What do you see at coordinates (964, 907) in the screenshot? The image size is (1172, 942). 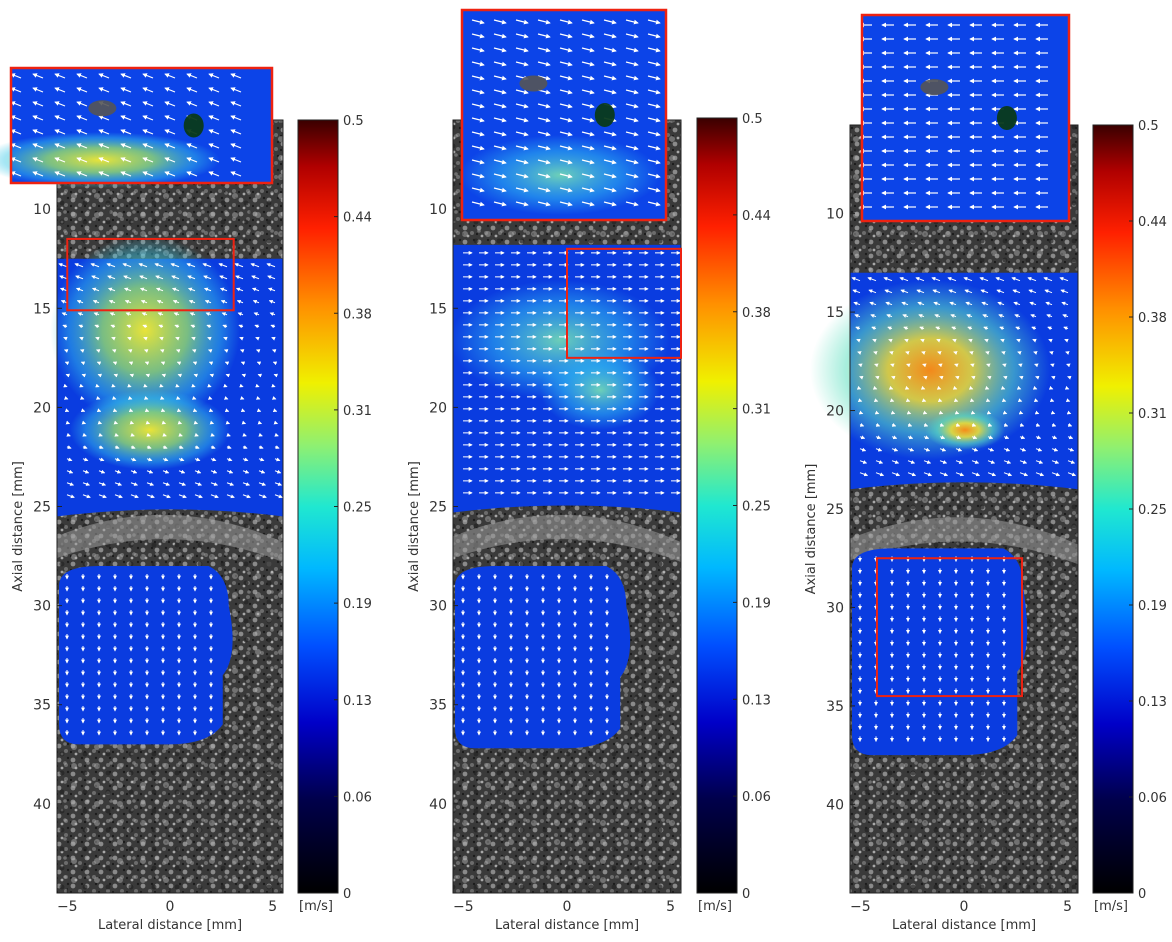 I see `x-tick-label: 0` at bounding box center [964, 907].